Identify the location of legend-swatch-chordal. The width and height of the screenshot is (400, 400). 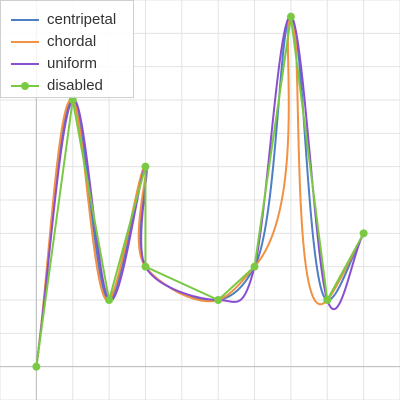
(25, 42).